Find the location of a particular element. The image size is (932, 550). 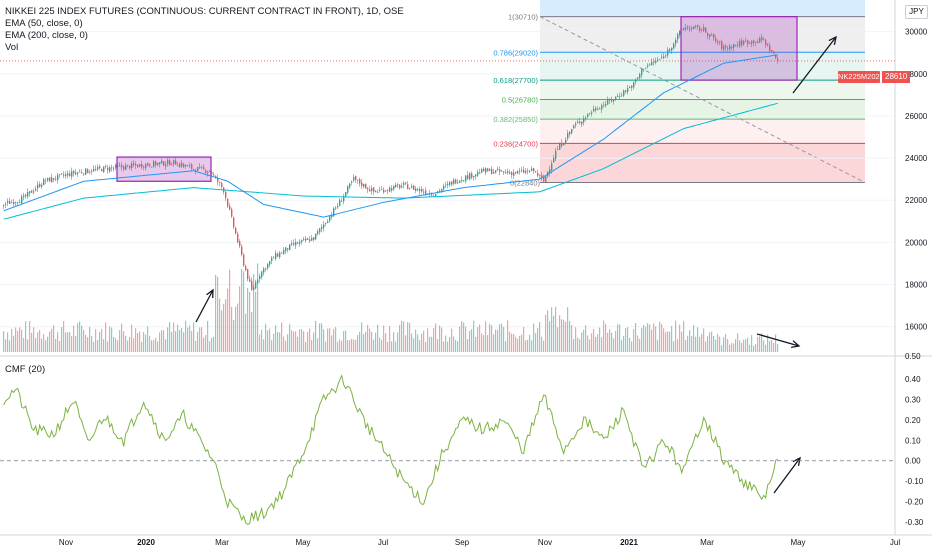

ema50-legend: EMA (50, close, 0) is located at coordinates (44, 23).